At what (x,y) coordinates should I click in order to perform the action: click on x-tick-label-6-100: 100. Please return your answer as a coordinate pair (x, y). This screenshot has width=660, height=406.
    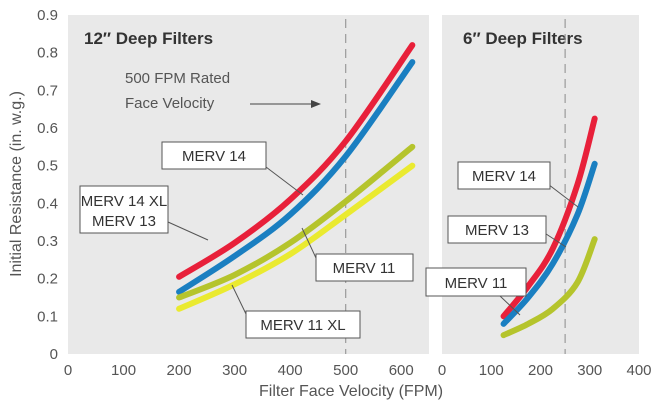
    Looking at the image, I should click on (491, 370).